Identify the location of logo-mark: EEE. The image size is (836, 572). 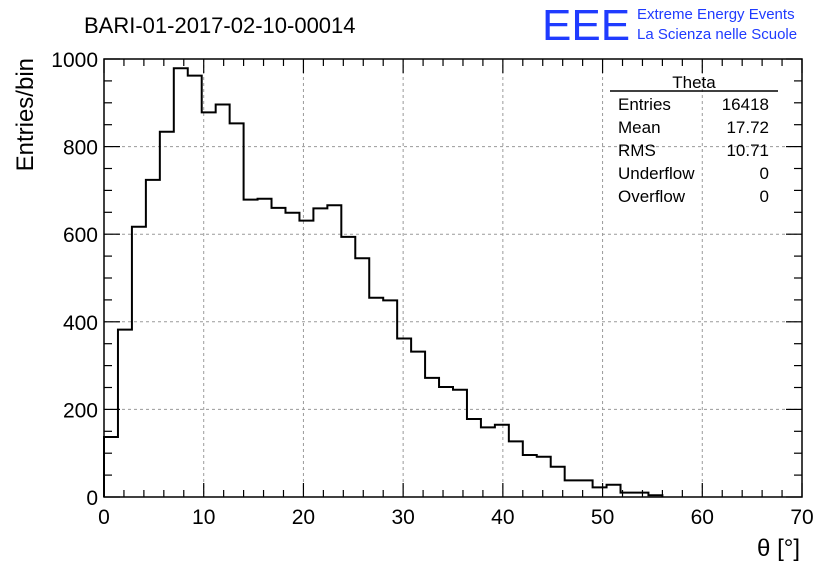
(586, 25).